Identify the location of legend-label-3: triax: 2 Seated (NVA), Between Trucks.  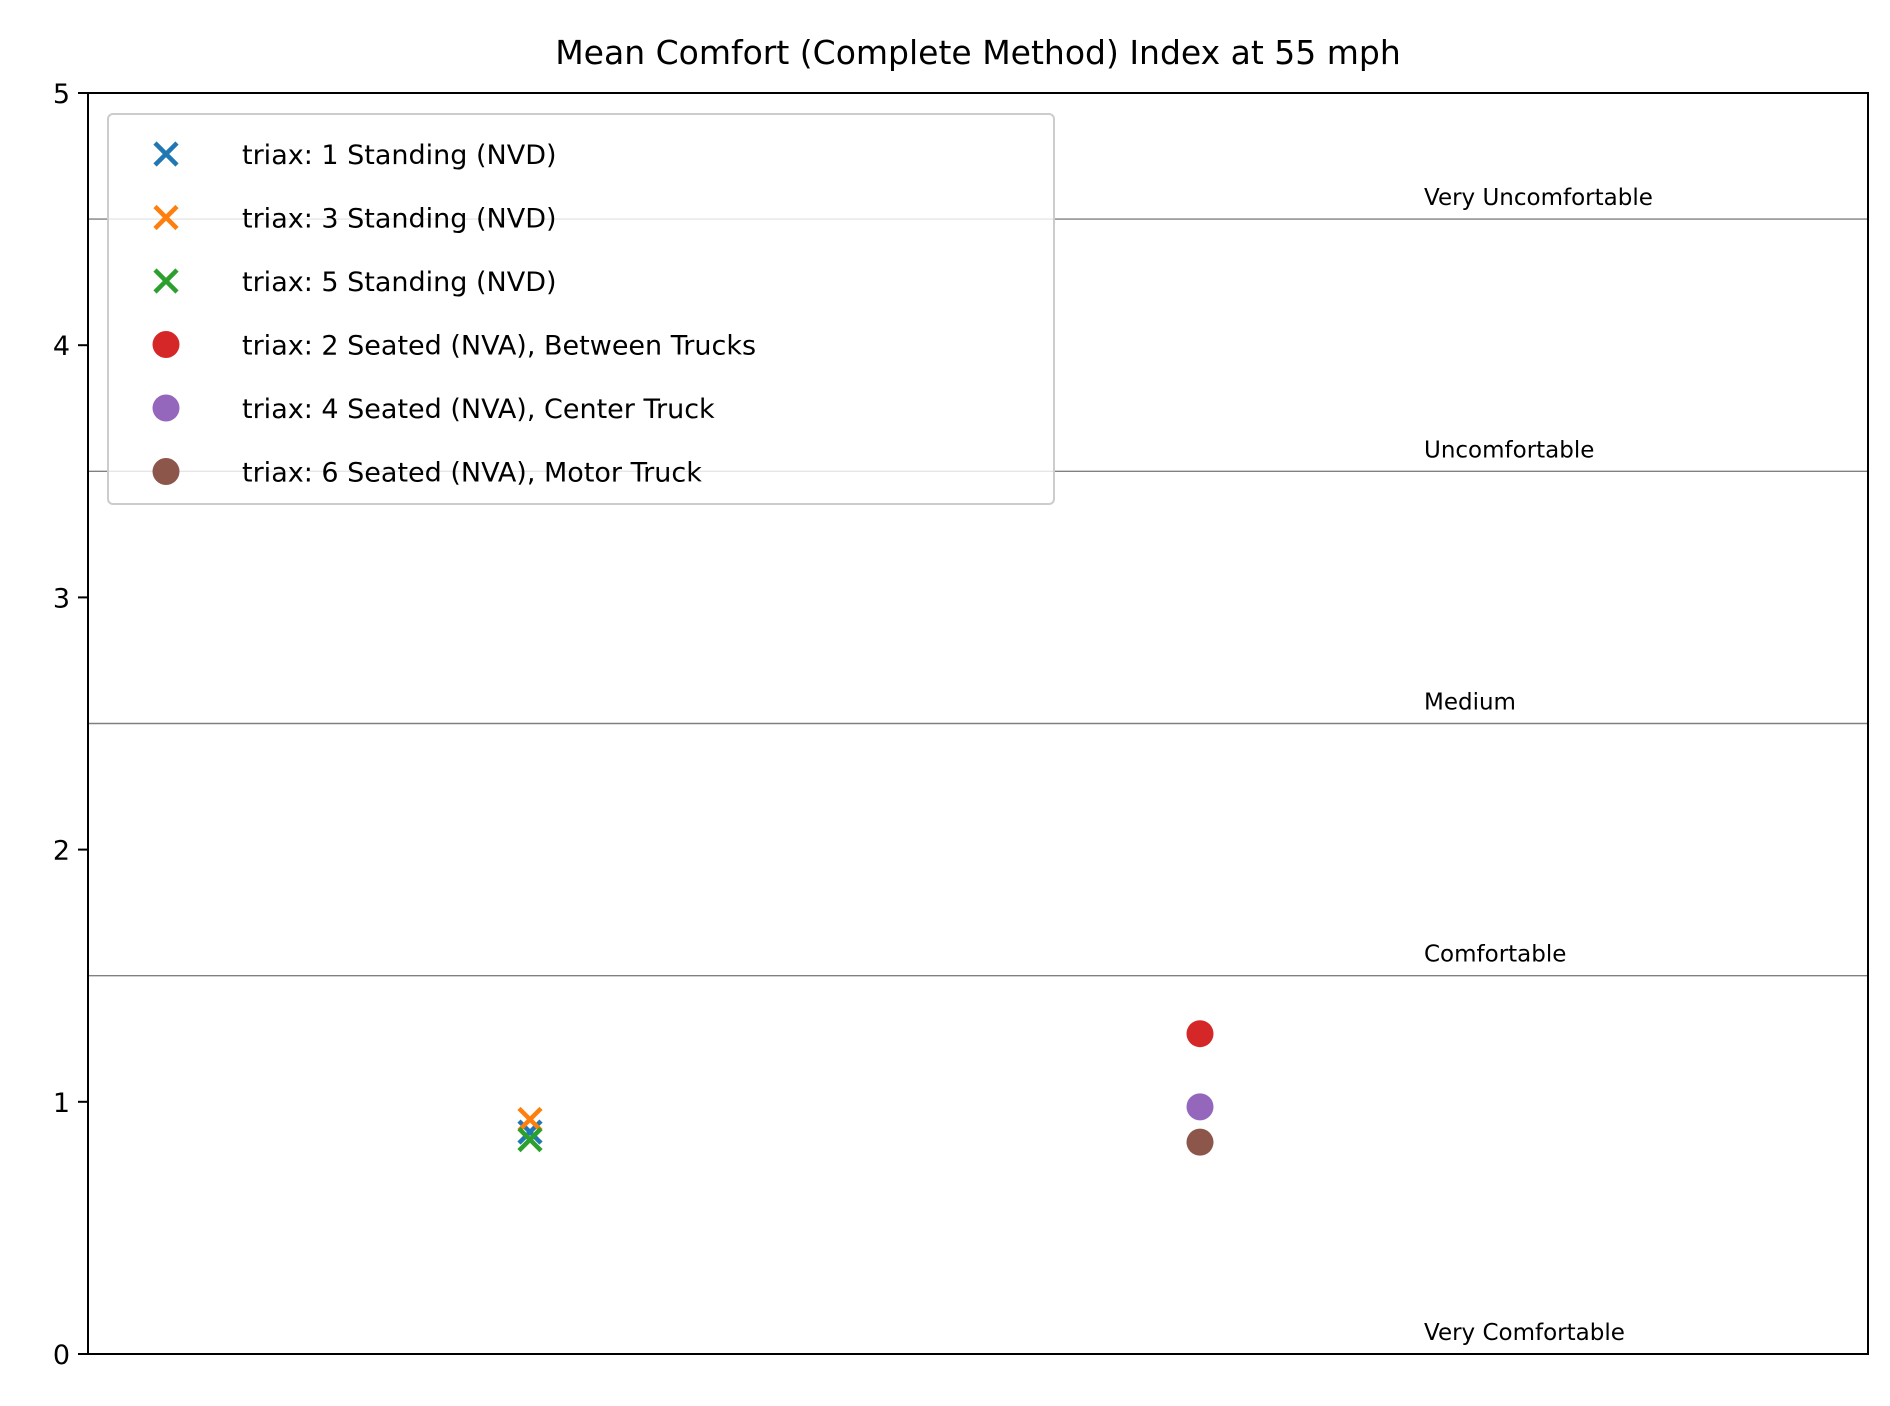
(499, 346).